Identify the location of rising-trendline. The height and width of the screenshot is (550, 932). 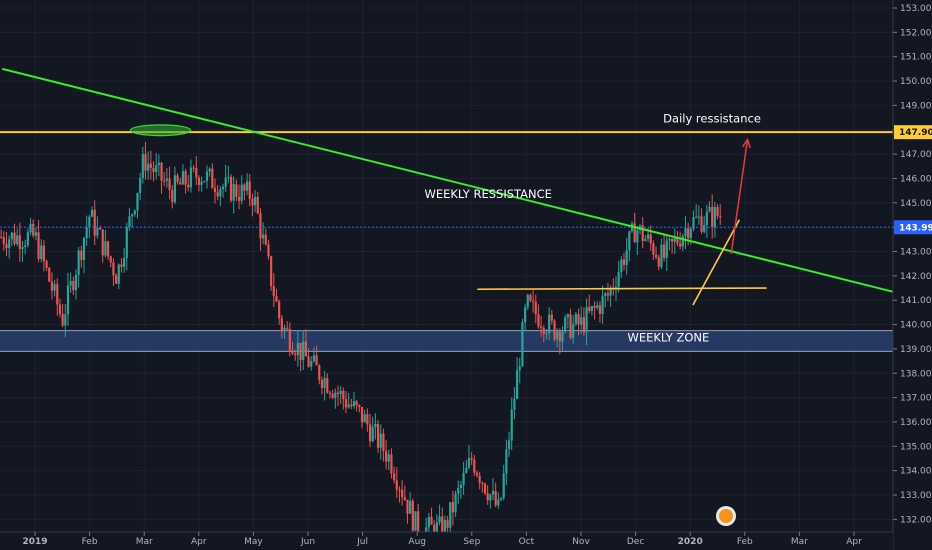
(716, 262).